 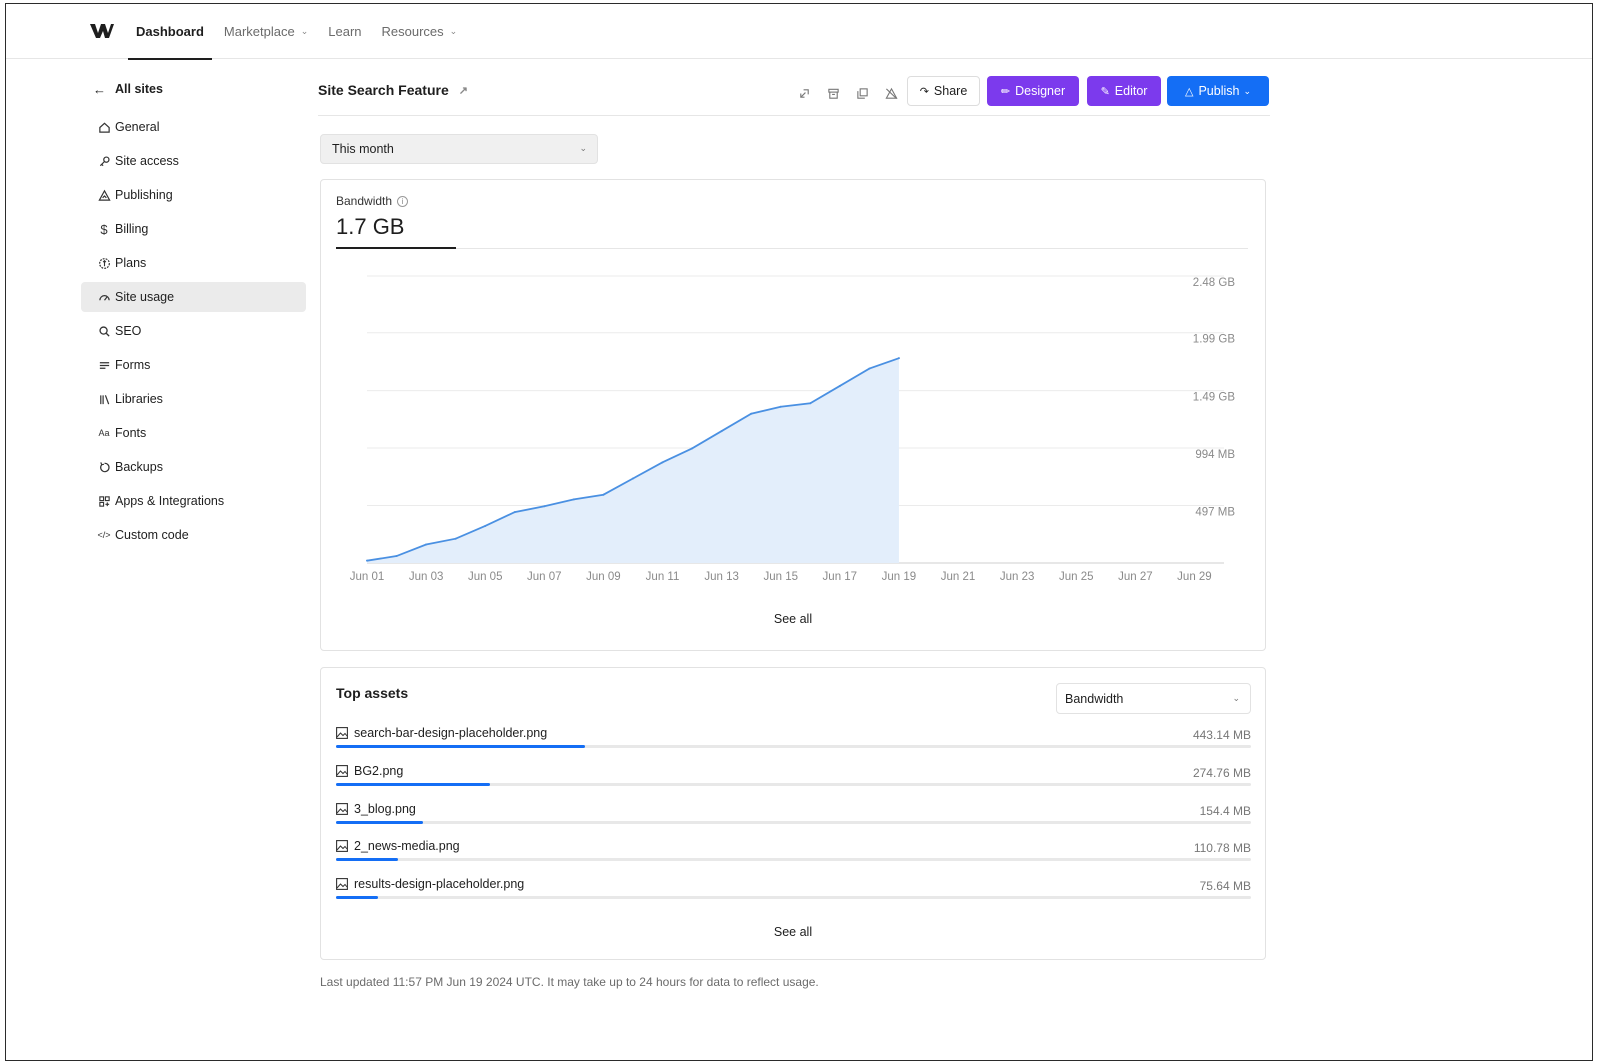 I want to click on sidebar-item-site-access: Site access, so click(x=193, y=161).